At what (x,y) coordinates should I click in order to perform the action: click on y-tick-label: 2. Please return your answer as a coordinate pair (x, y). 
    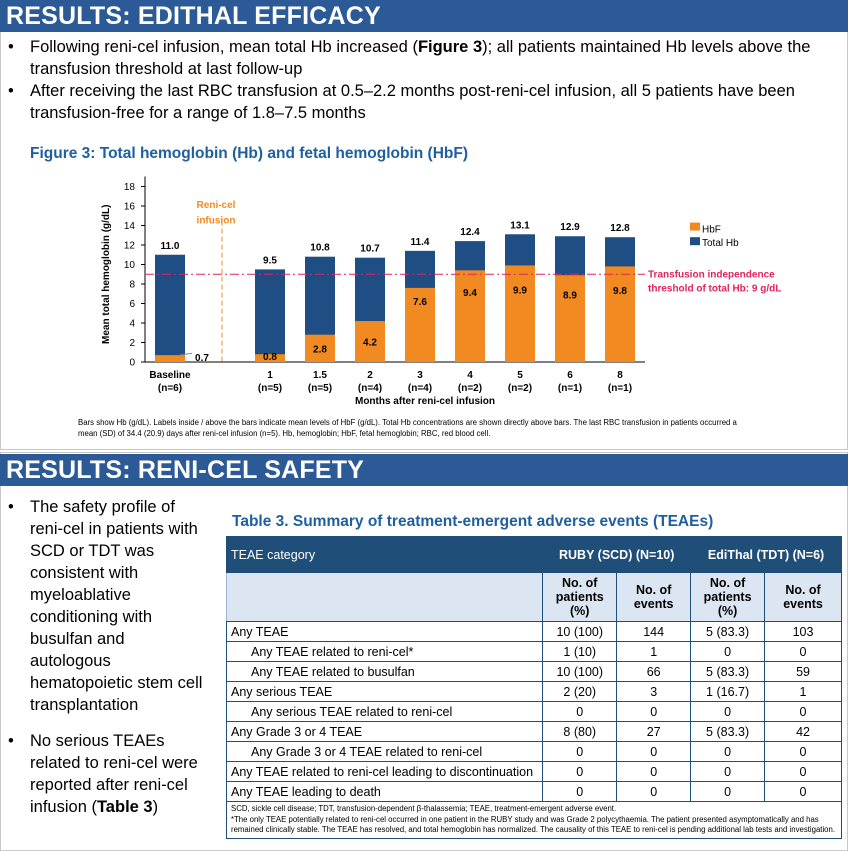
    Looking at the image, I should click on (132, 343).